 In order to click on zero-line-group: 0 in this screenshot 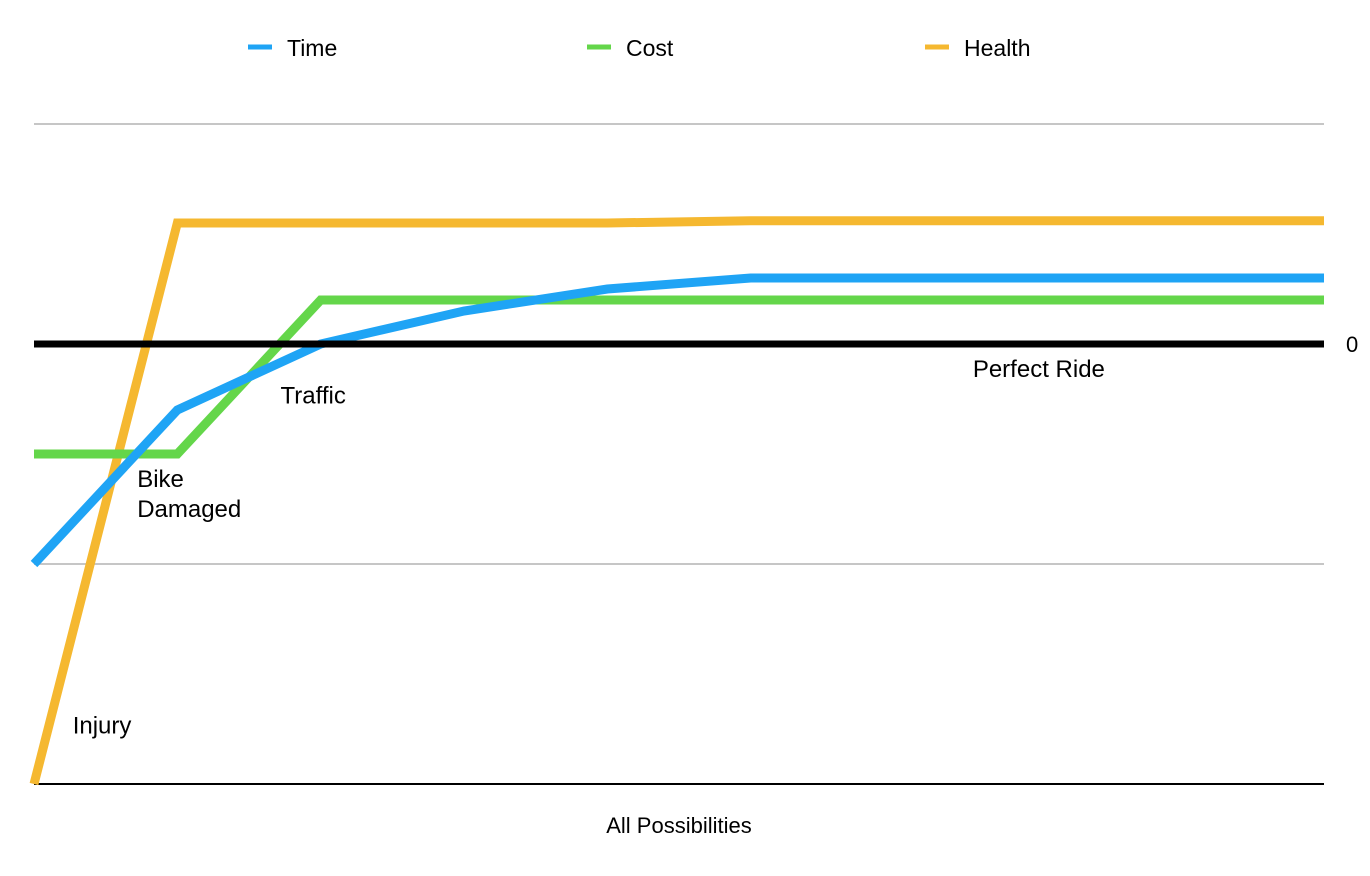, I will do `click(696, 344)`.